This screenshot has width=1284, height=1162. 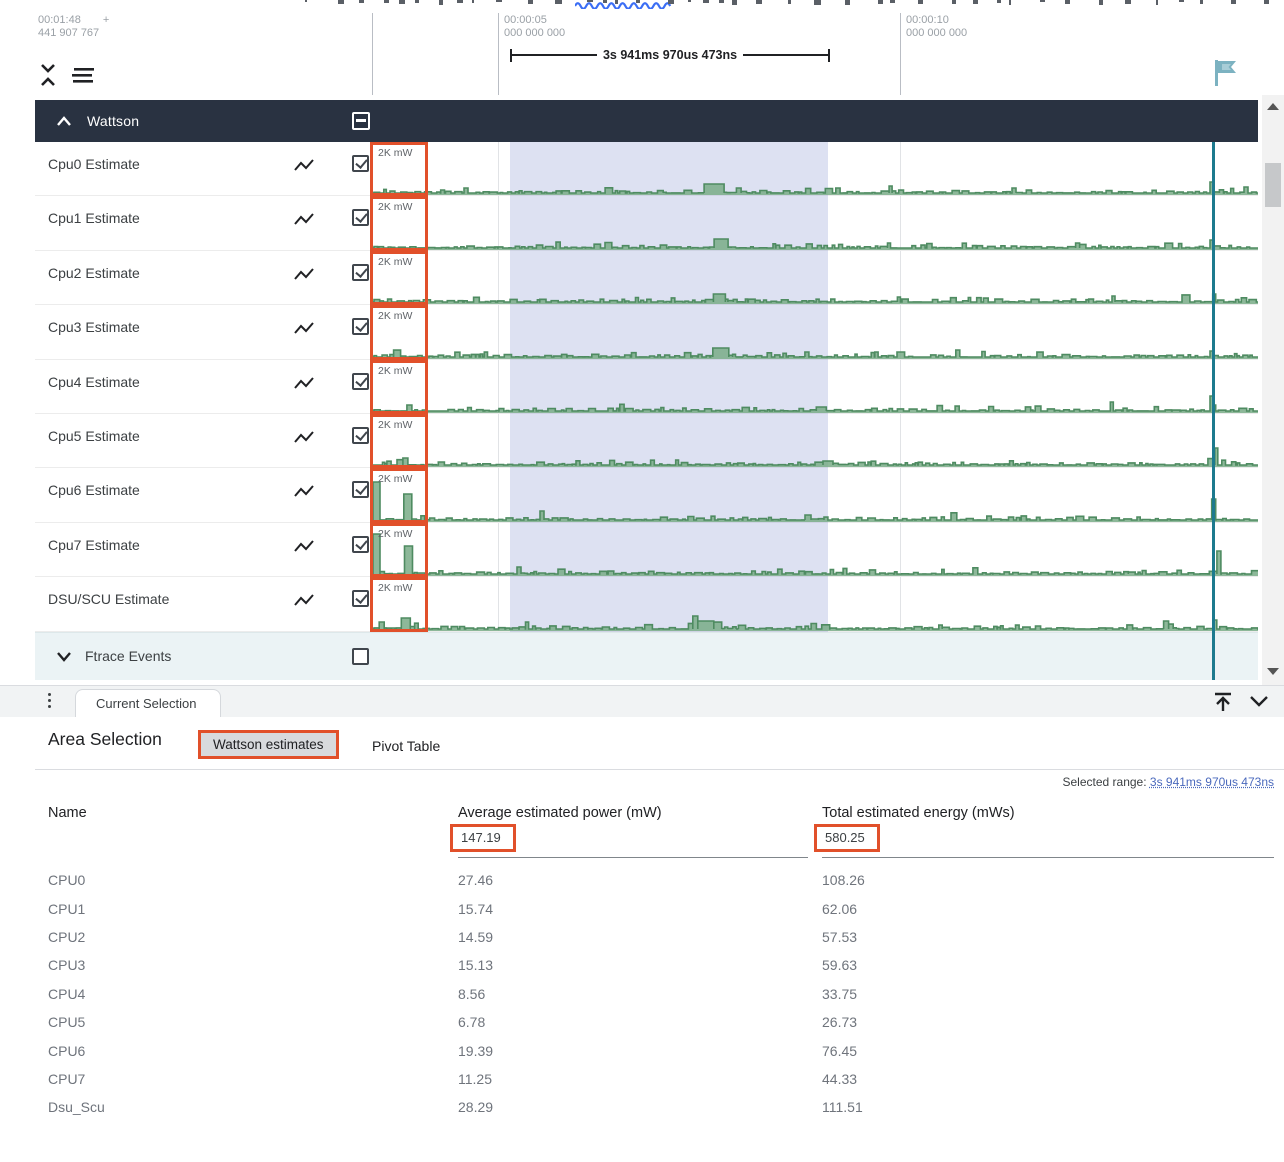 I want to click on track-group-ftrace-events: Ftrace Events, so click(x=646, y=655).